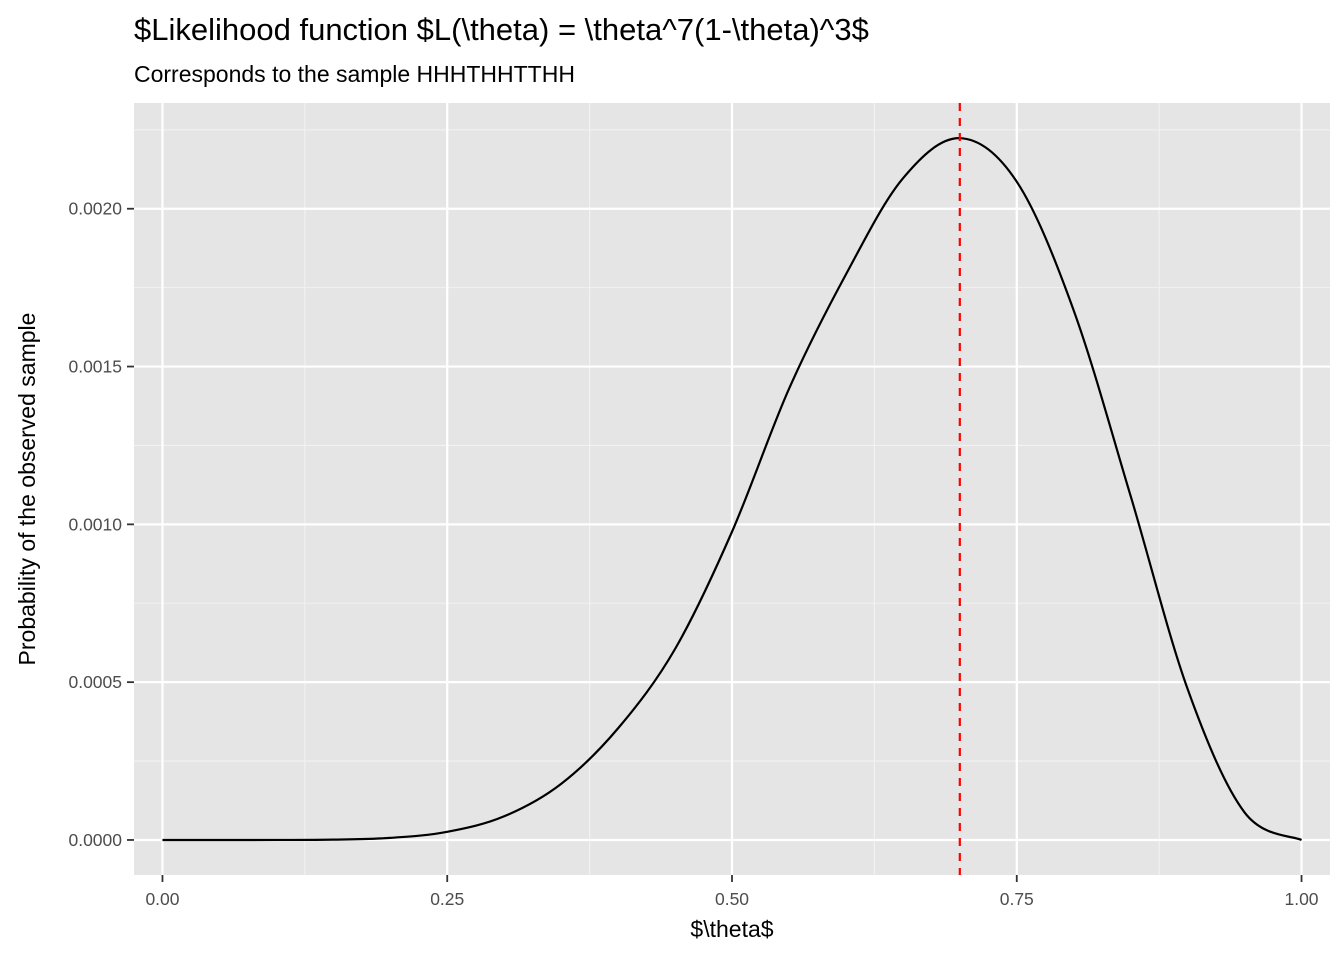 The width and height of the screenshot is (1344, 960). Describe the element at coordinates (162, 899) in the screenshot. I see `x-tick-label: 0.00` at that location.